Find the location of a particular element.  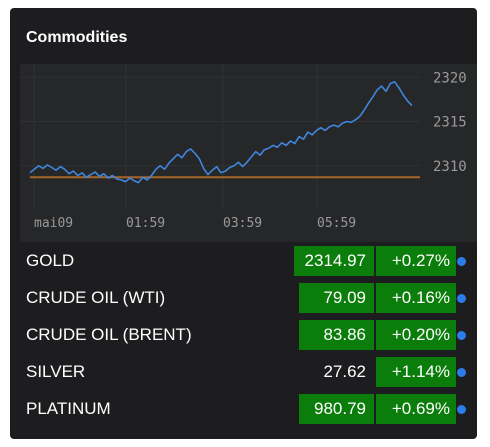

y-tick-label: 2320 is located at coordinates (450, 78).